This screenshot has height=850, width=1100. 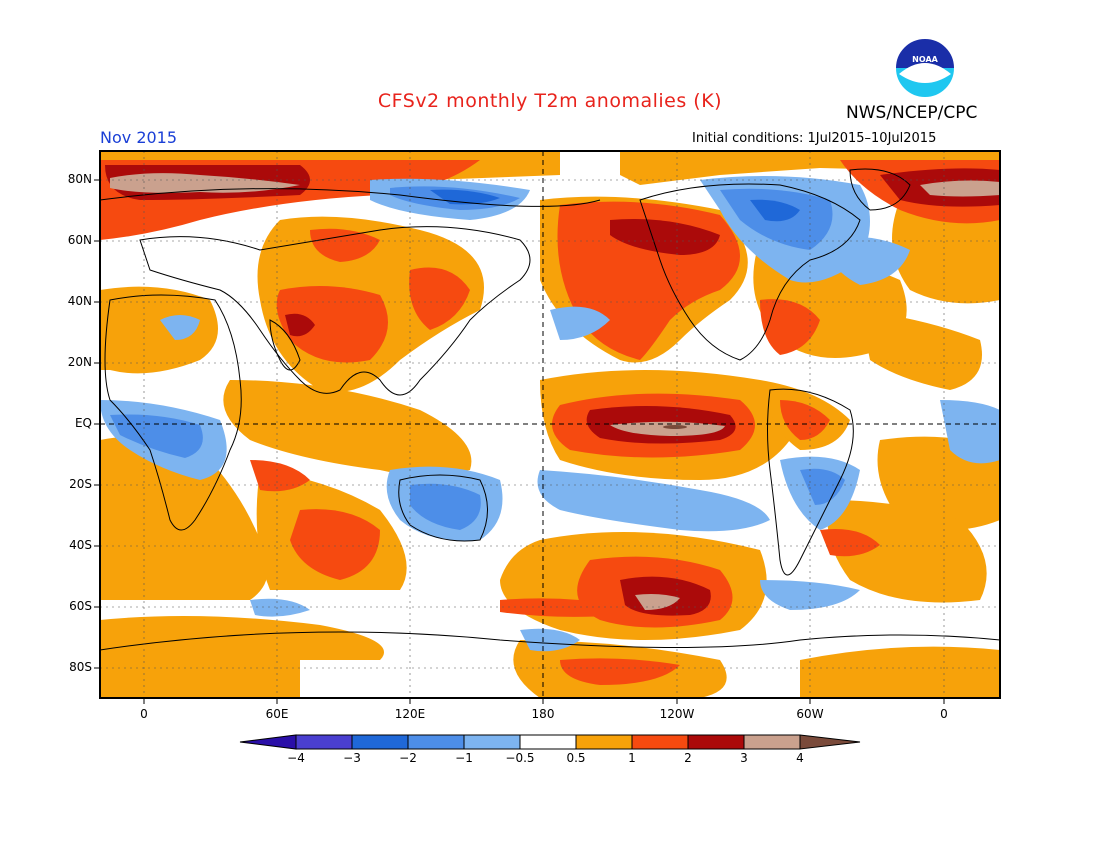 What do you see at coordinates (550, 742) in the screenshot?
I see `colorbar` at bounding box center [550, 742].